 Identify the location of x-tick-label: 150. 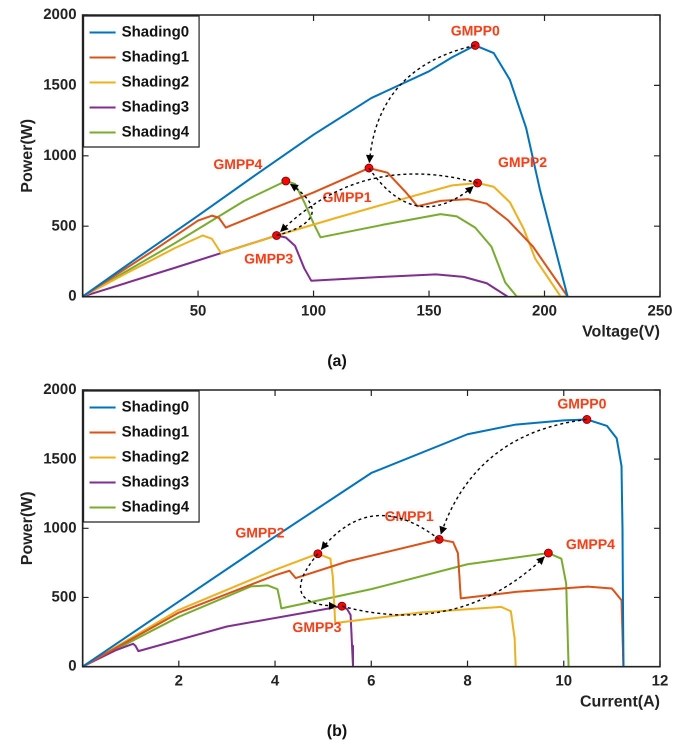
(429, 311).